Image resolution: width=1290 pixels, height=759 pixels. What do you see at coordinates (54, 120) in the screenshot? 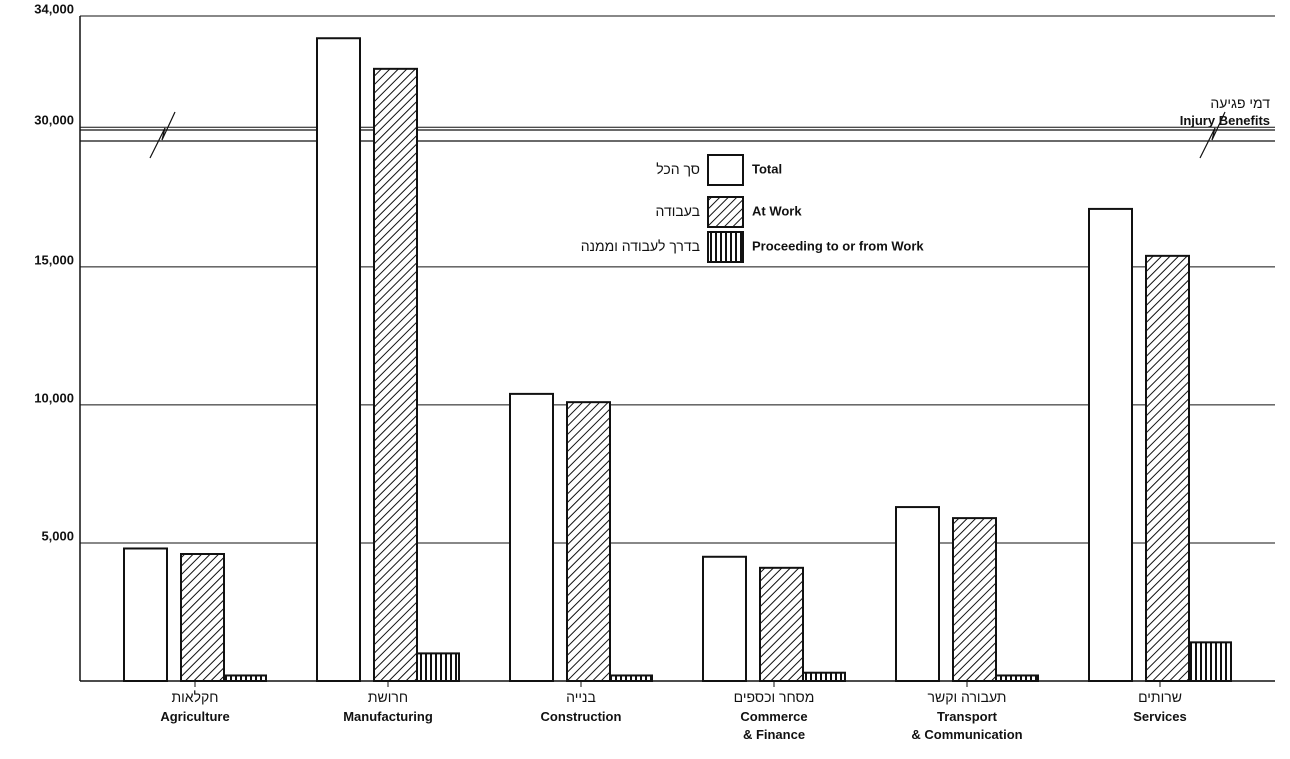
I see `y-tick-label: 30,000` at bounding box center [54, 120].